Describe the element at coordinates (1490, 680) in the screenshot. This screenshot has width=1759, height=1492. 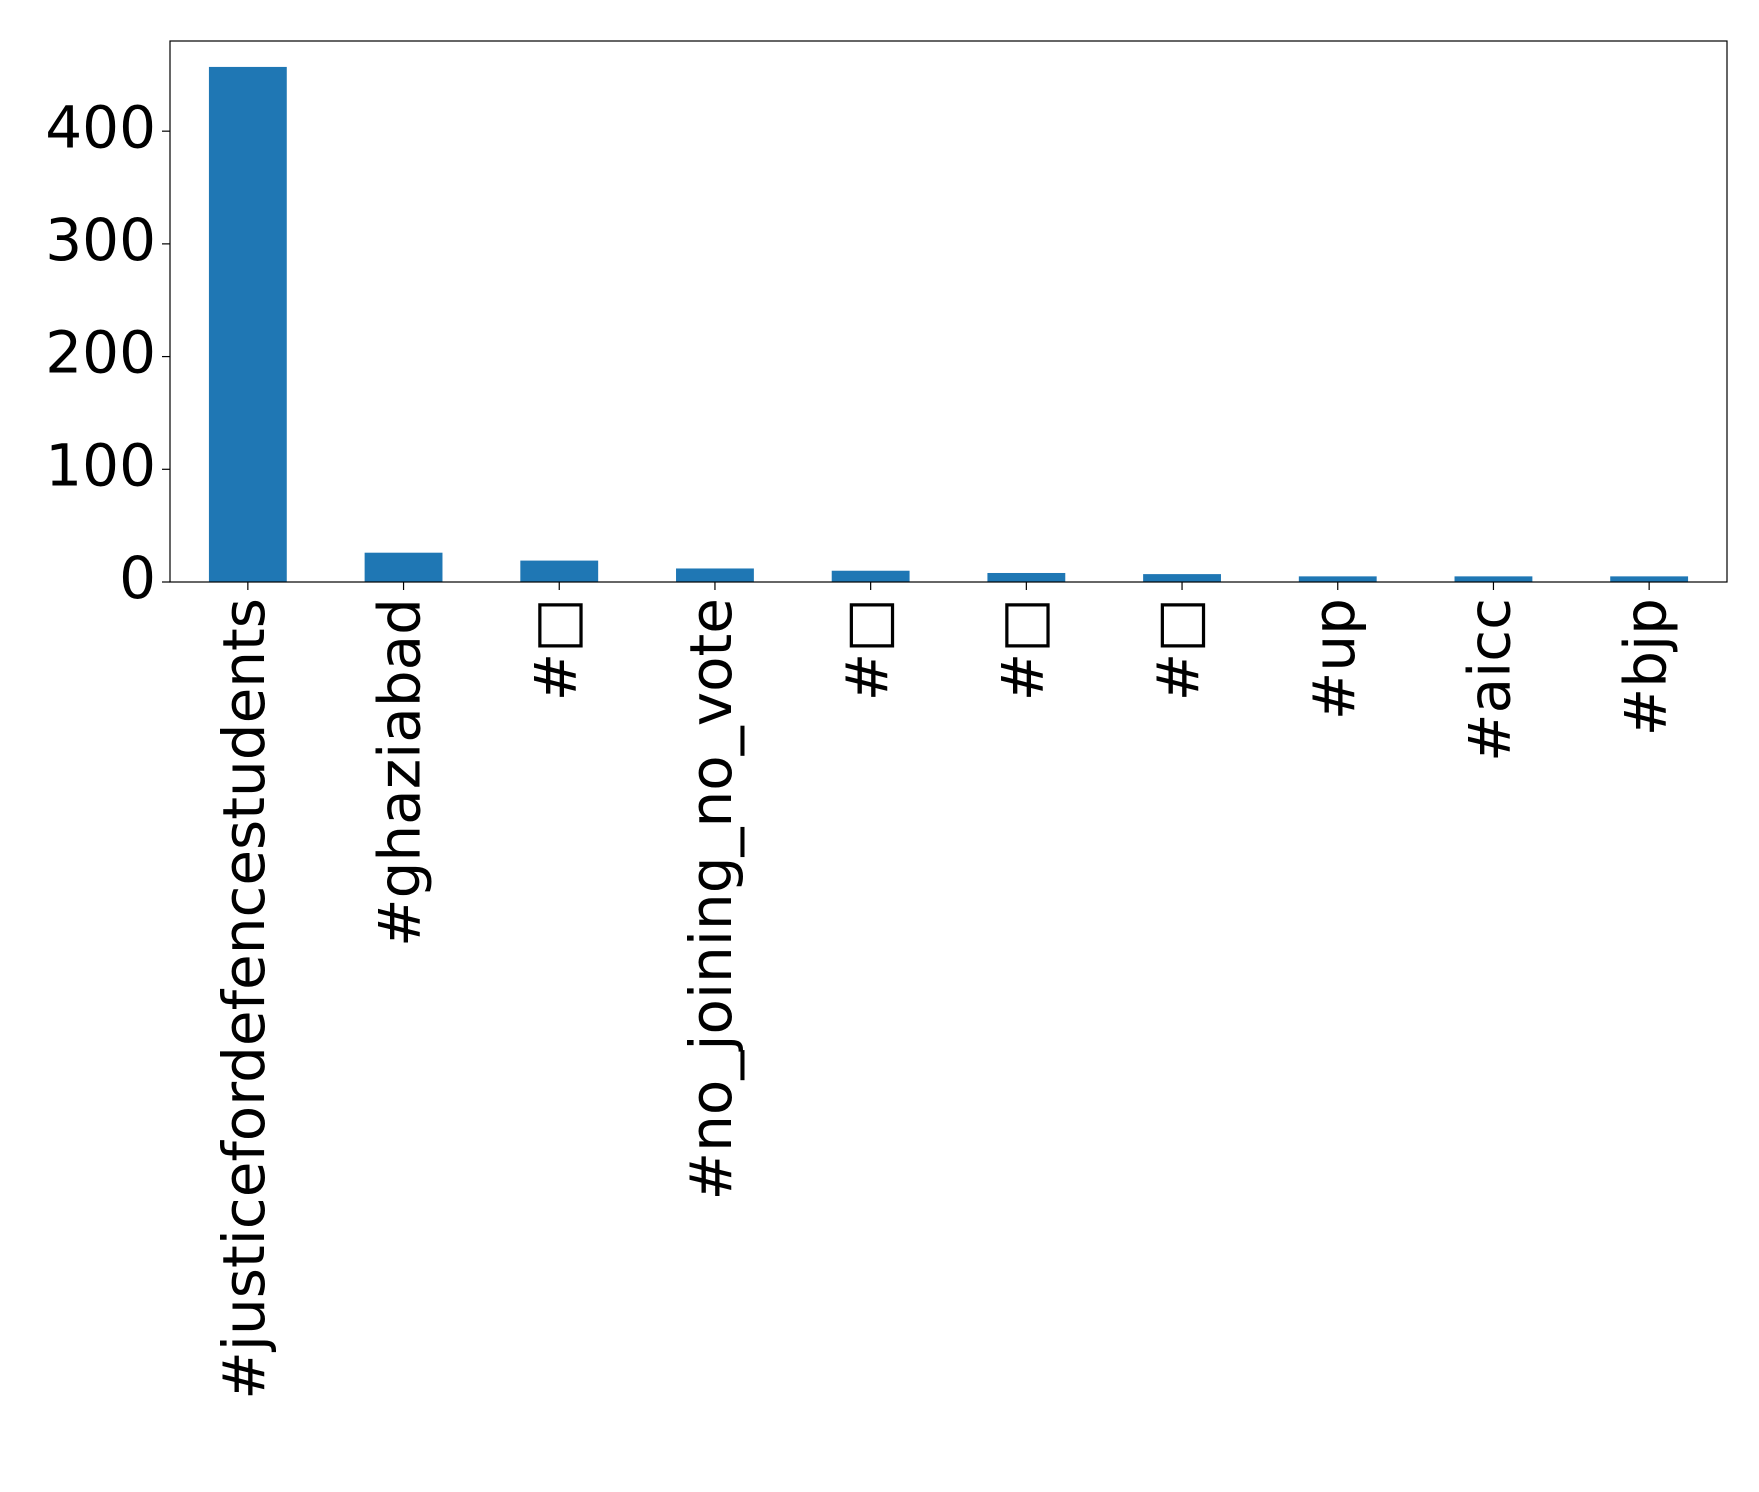
I see `x-tick-label: #aicc` at that location.